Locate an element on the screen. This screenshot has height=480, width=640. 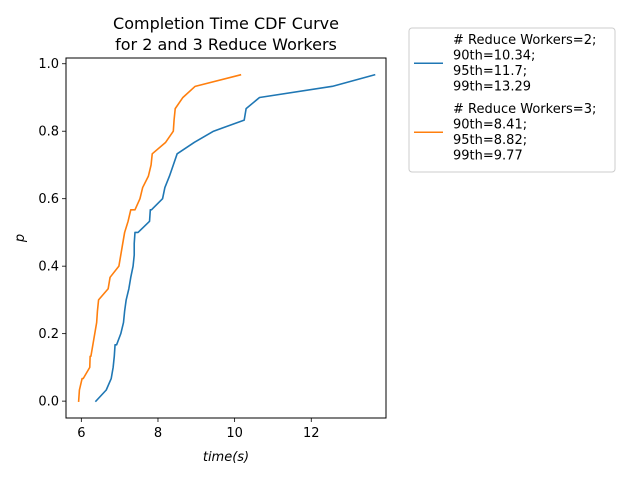
x-axis-label: time(s) is located at coordinates (226, 457).